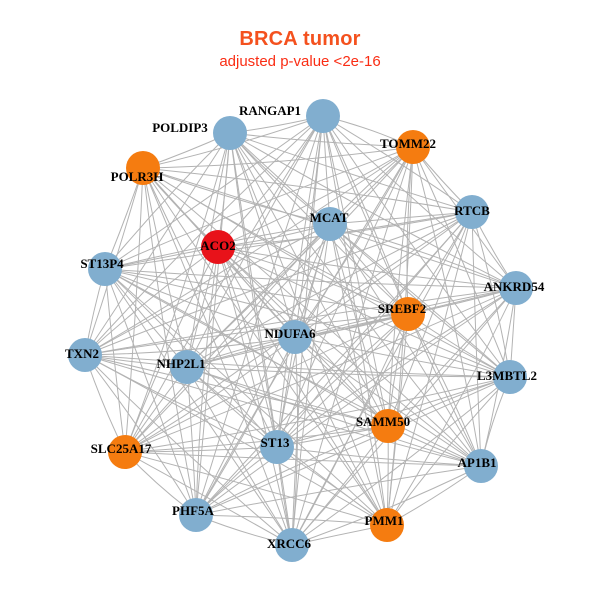 The image size is (600, 600). I want to click on network-node: AP1B1, so click(478, 466).